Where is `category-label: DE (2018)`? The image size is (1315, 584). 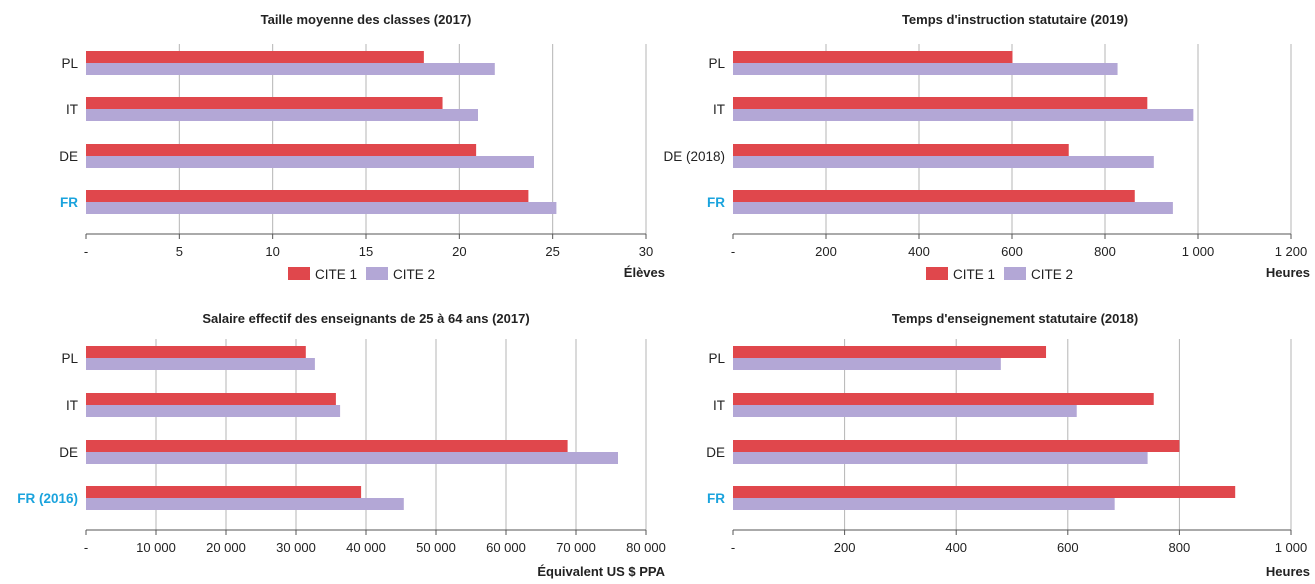
category-label: DE (2018) is located at coordinates (694, 156).